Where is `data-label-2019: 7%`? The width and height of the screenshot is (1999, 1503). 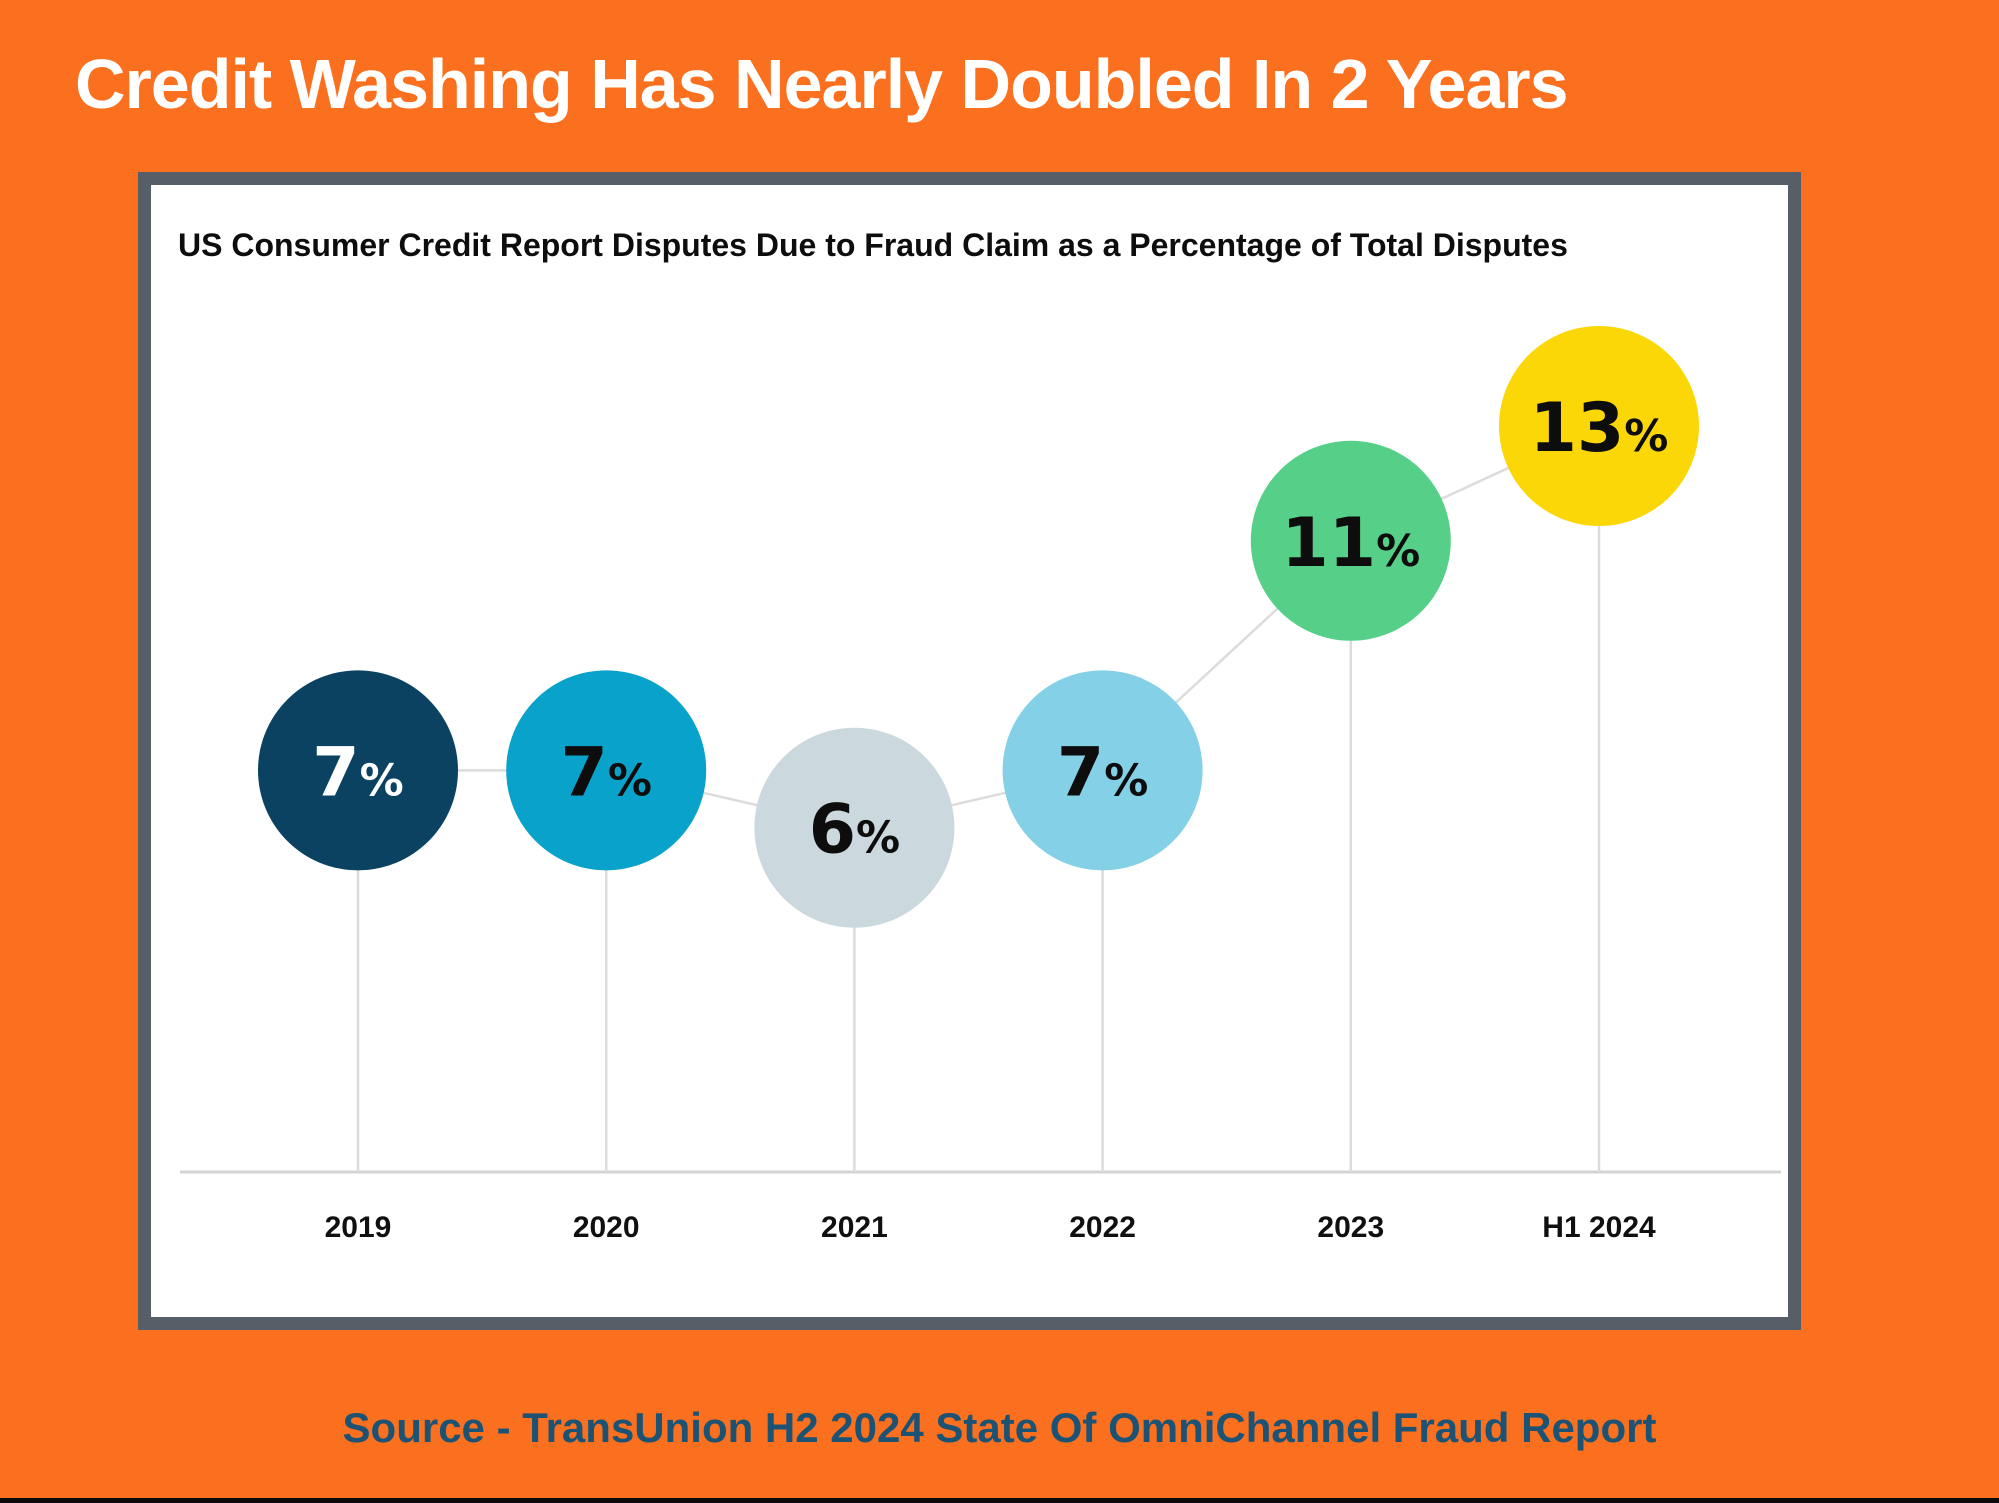 data-label-2019: 7% is located at coordinates (357, 772).